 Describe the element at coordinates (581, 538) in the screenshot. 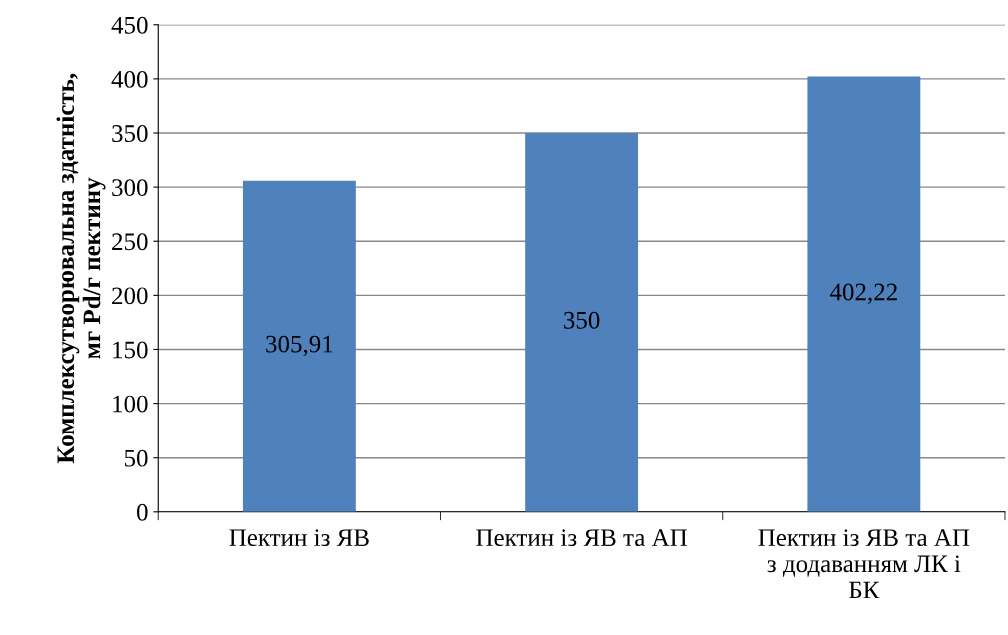

I see `x-tick-label: Пектин із ЯВ та АП` at that location.